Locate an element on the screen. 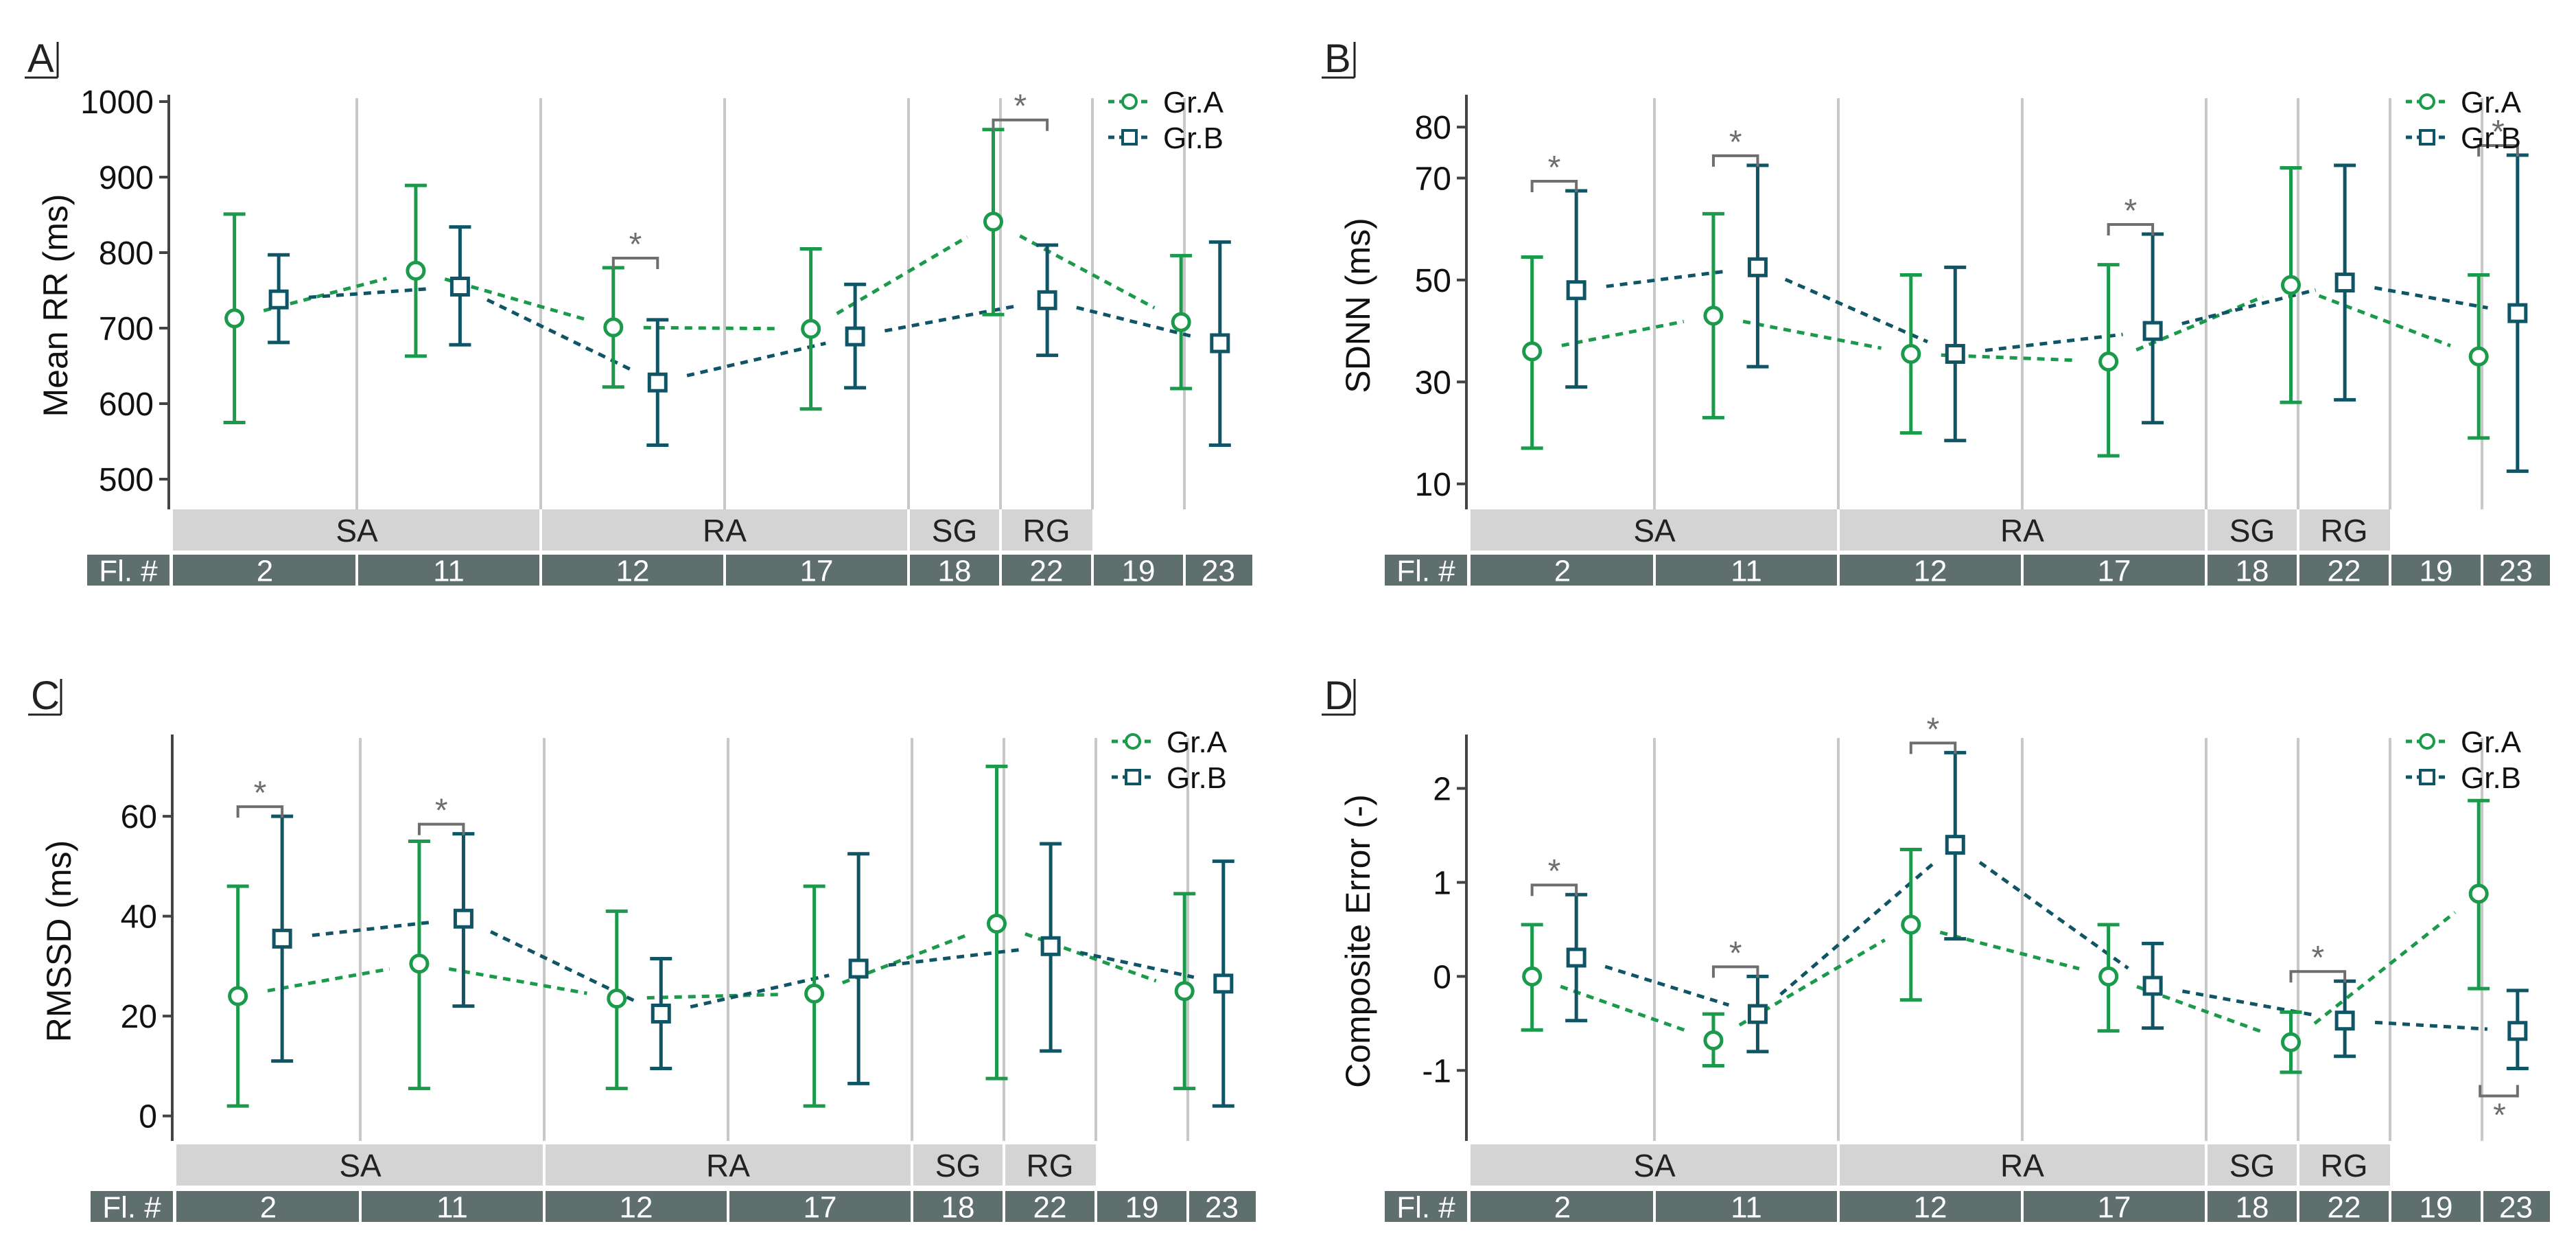 The image size is (2576, 1248). panel-letter: B is located at coordinates (1337, 58).